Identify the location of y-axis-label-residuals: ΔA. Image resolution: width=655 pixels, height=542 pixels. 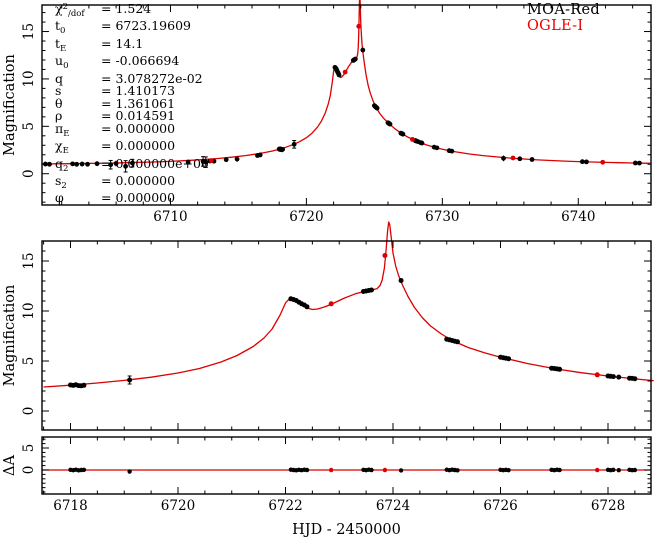
(10, 465).